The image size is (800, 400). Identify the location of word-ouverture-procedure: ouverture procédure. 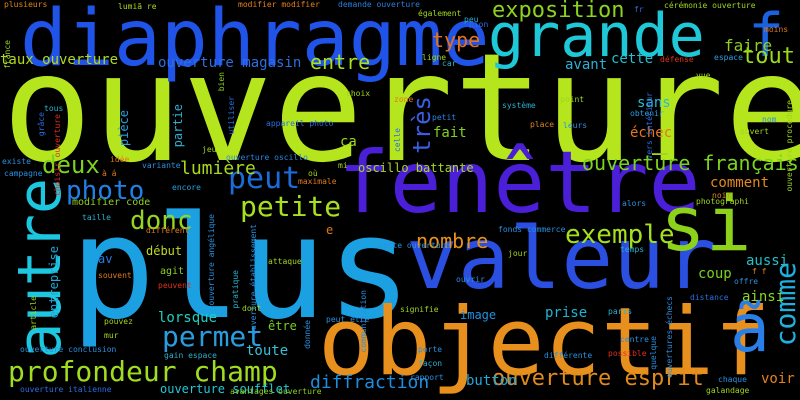
(789, 146).